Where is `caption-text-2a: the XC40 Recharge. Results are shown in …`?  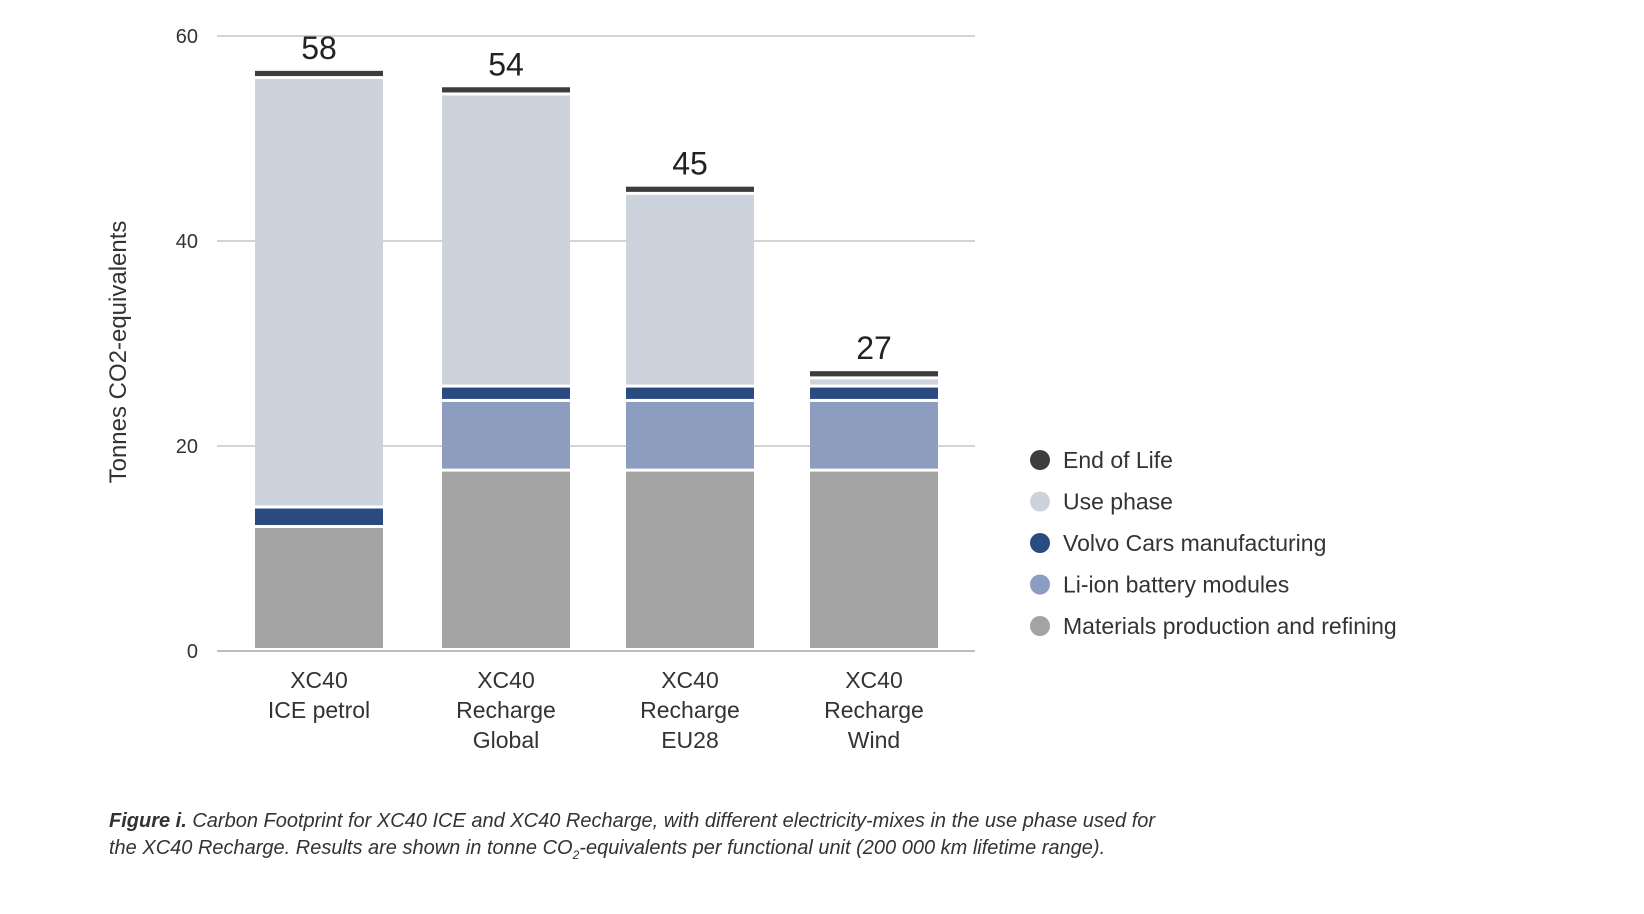
caption-text-2a: the XC40 Recharge. Results are shown in … is located at coordinates (341, 848).